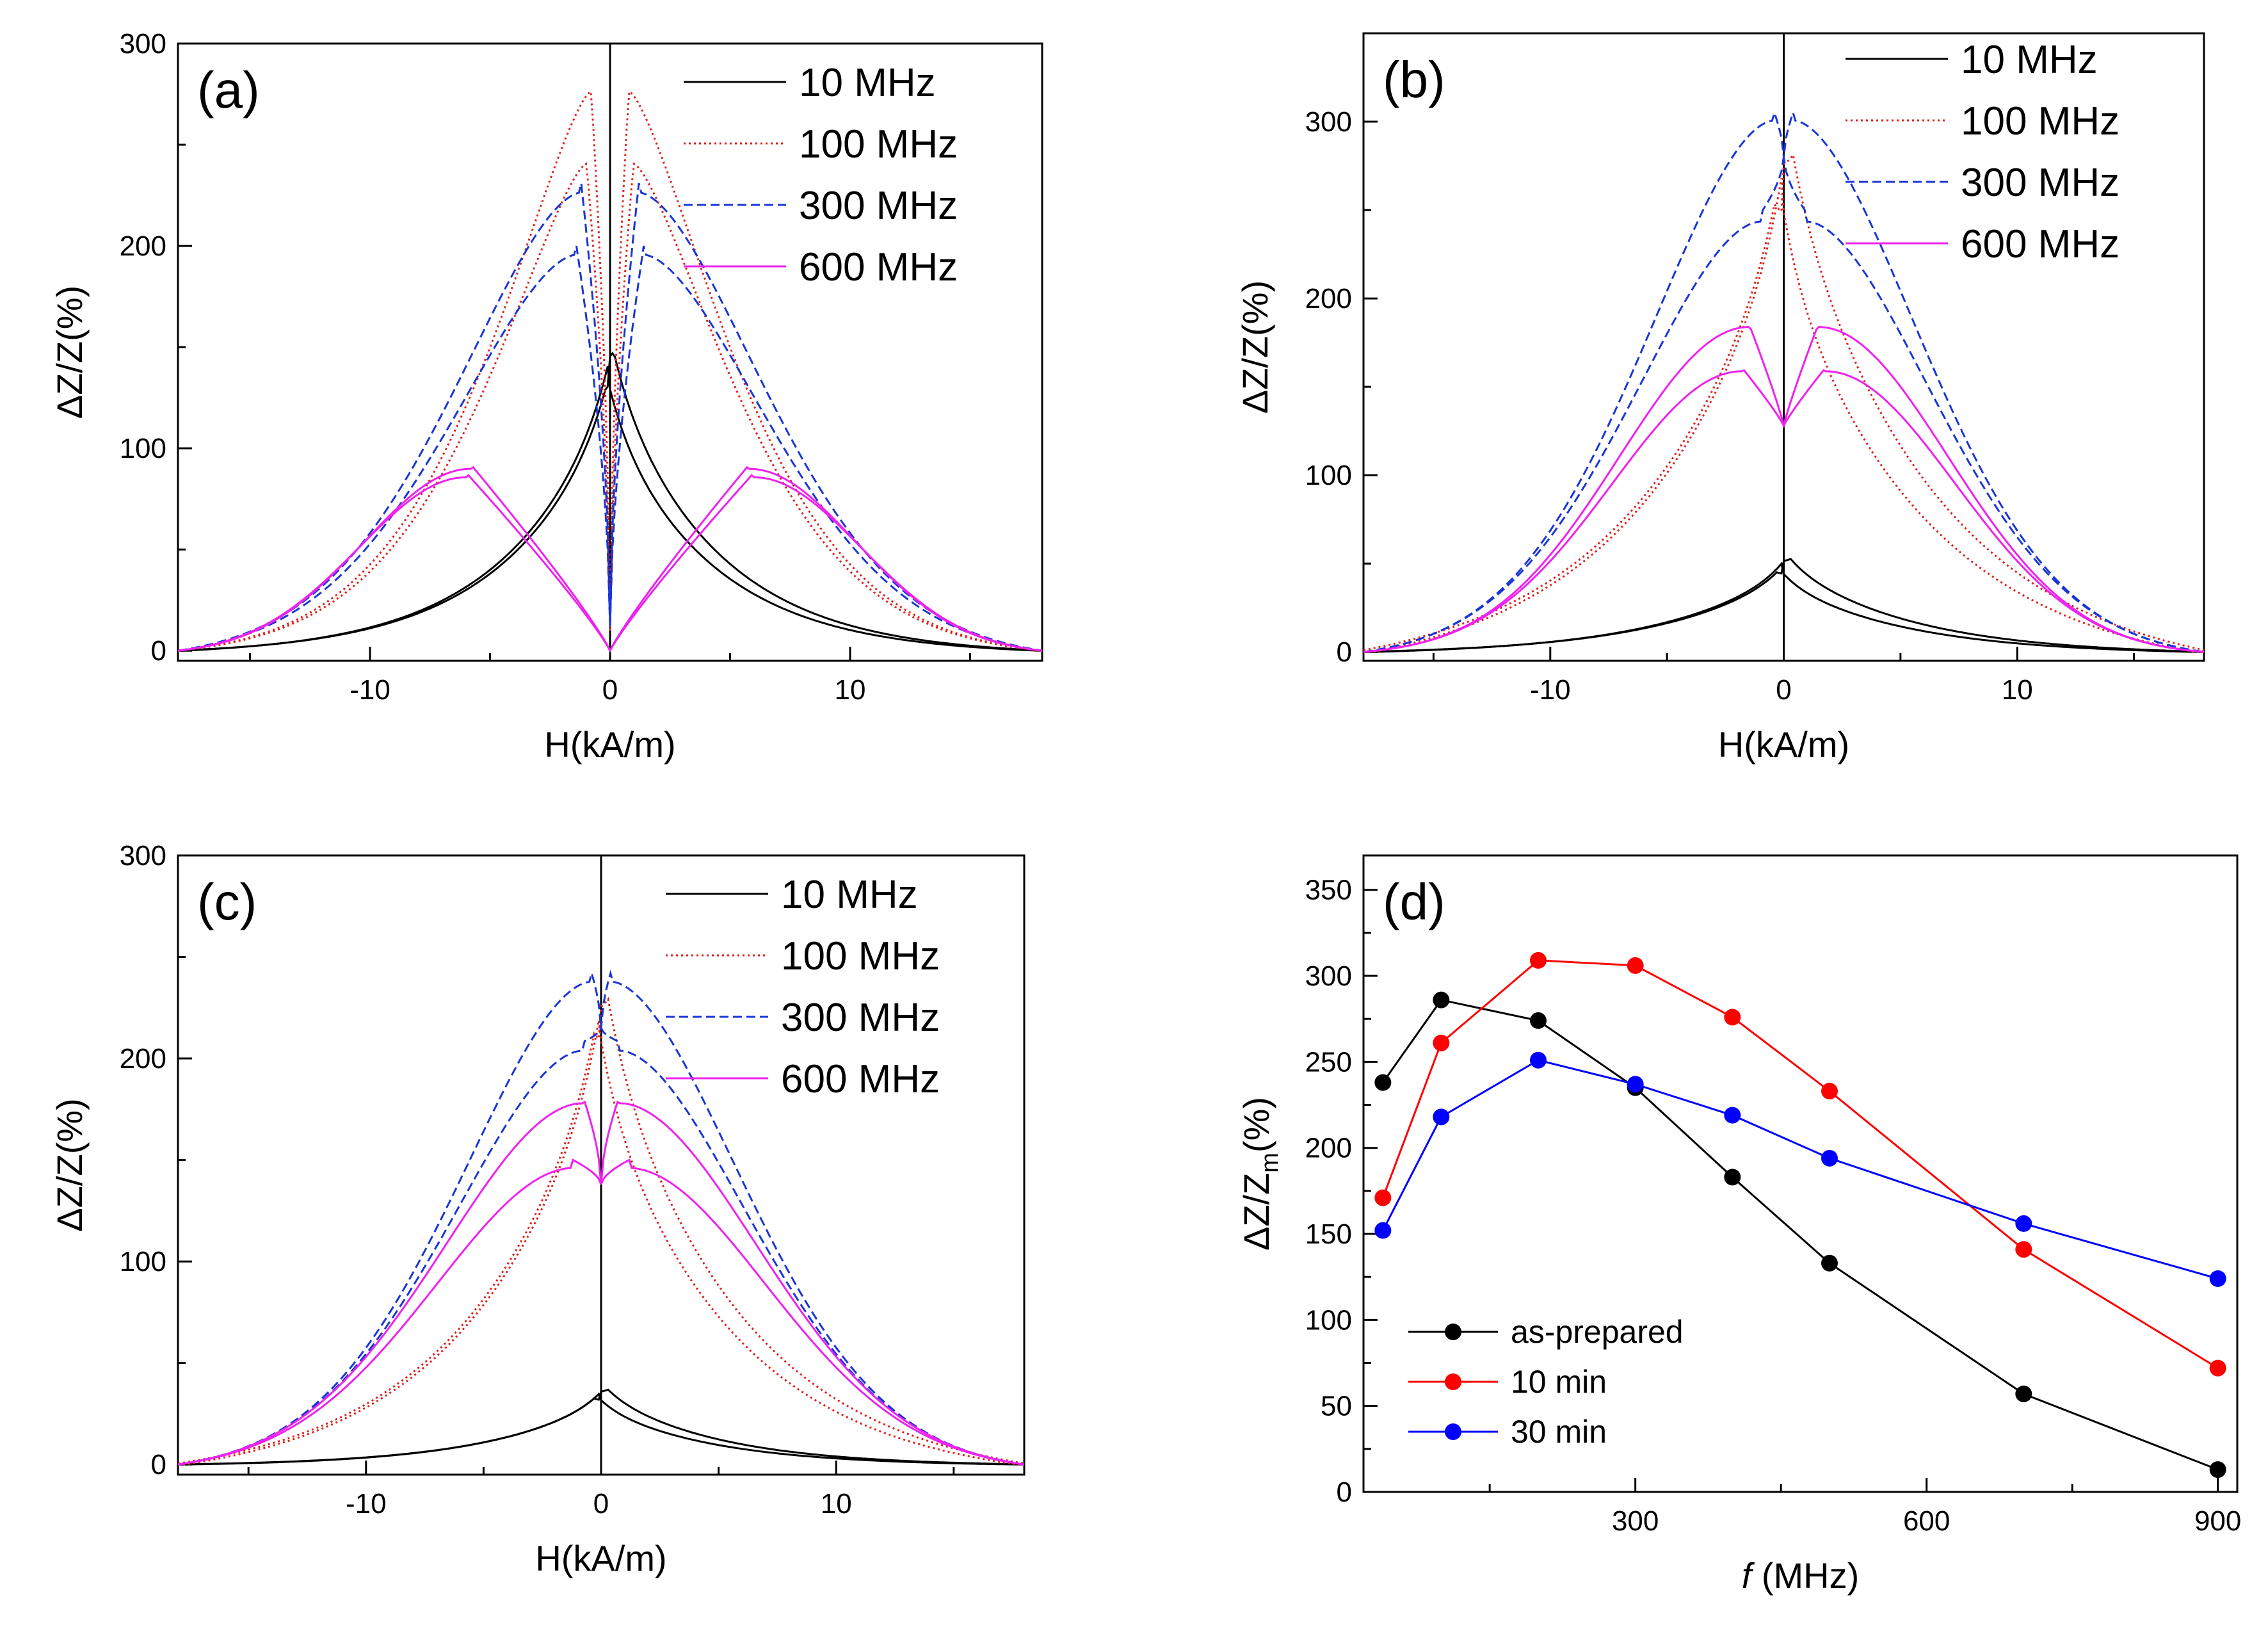 This screenshot has width=2268, height=1636. What do you see at coordinates (1328, 890) in the screenshot?
I see `y-tick-label: 350` at bounding box center [1328, 890].